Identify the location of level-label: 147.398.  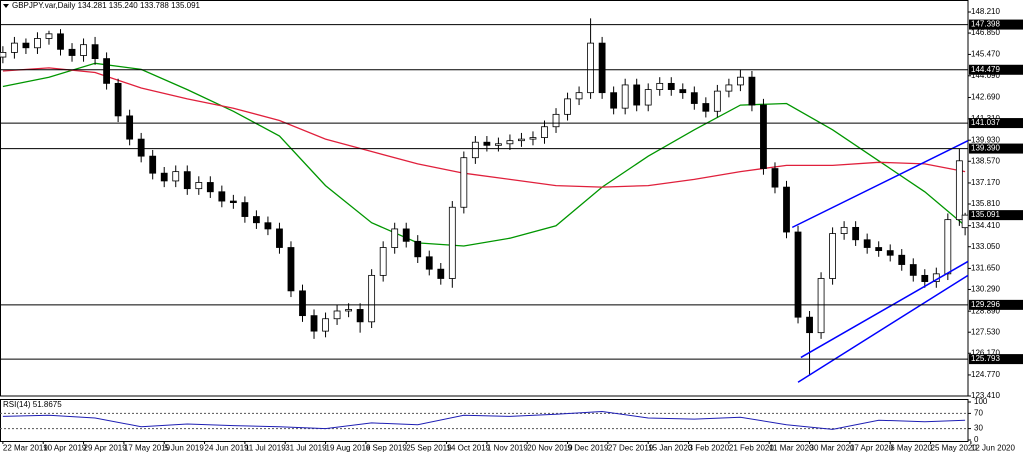
(985, 24).